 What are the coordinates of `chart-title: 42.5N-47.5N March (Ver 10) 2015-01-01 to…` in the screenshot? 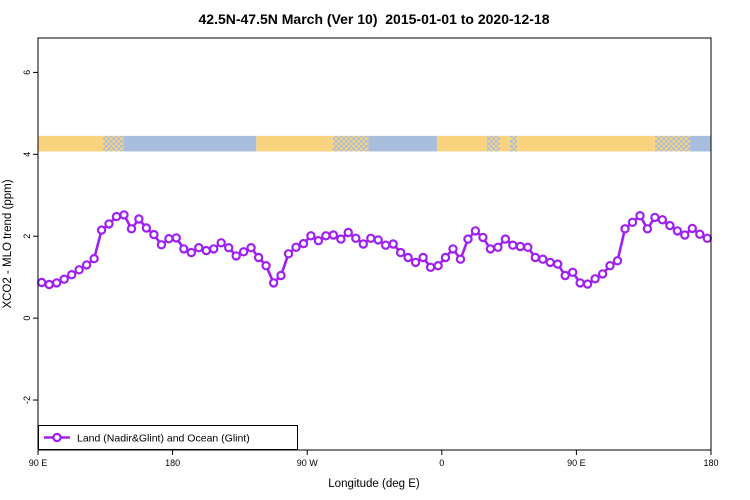 It's located at (374, 19).